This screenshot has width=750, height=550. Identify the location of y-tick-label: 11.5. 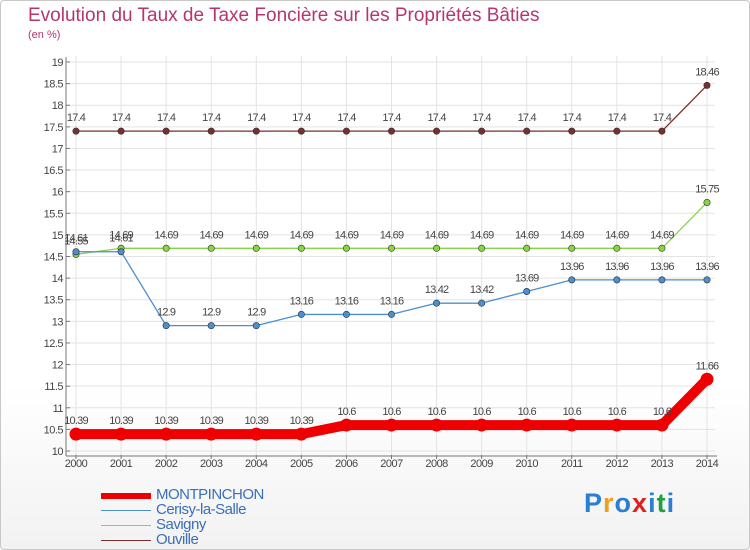
(53, 387).